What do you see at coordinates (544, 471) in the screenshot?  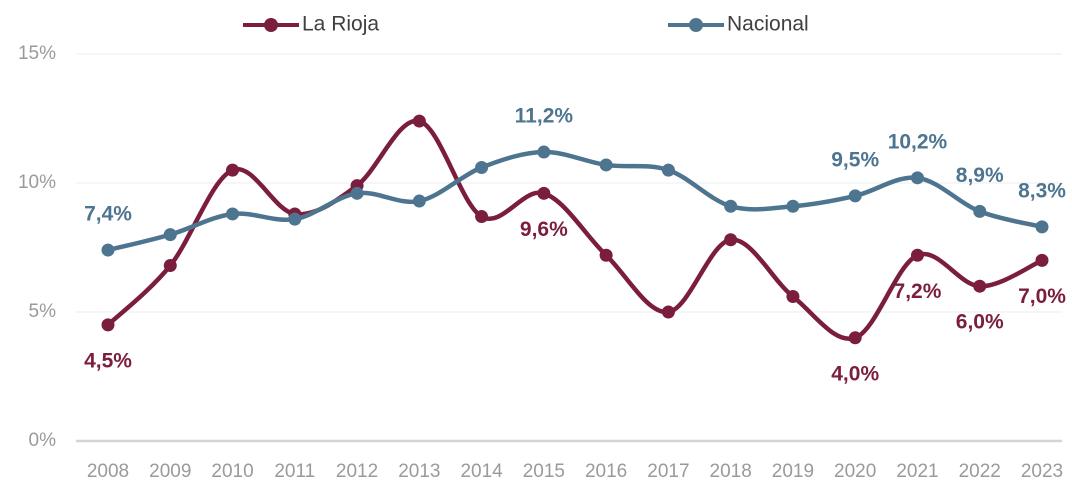 I see `x-tick-label: 2015` at bounding box center [544, 471].